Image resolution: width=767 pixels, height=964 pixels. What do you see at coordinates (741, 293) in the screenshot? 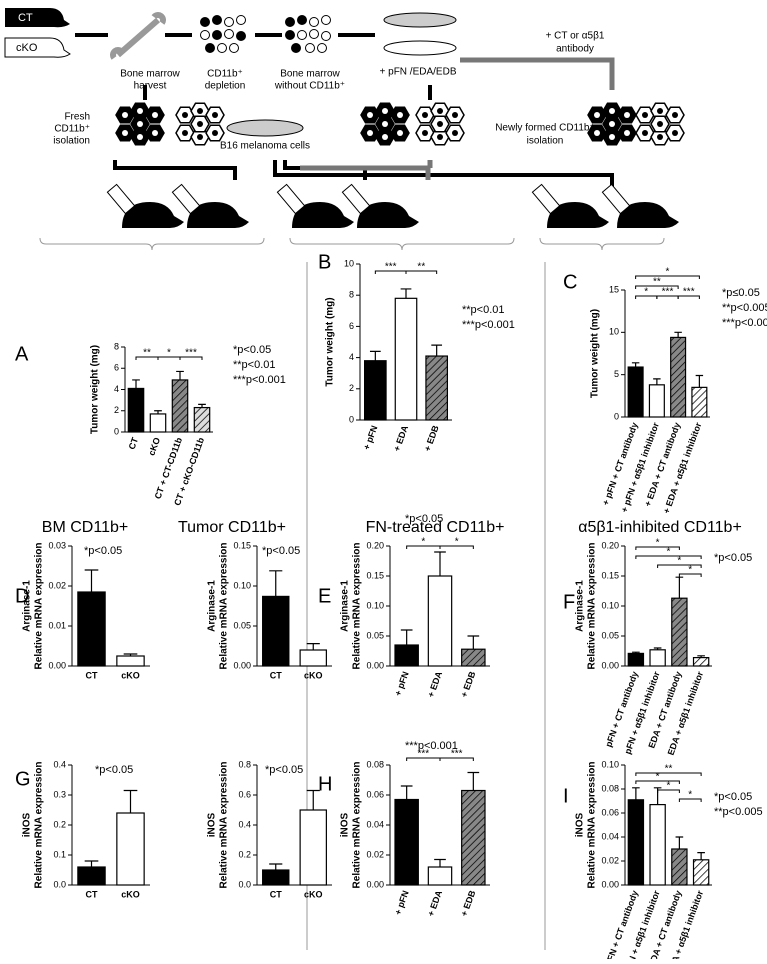
I see `annotation: *p≤0.05` at bounding box center [741, 293].